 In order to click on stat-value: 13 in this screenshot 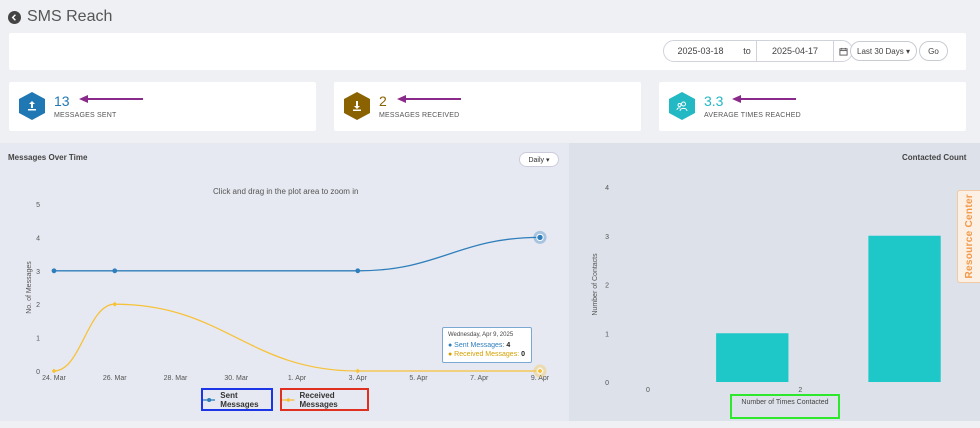, I will do `click(62, 101)`.